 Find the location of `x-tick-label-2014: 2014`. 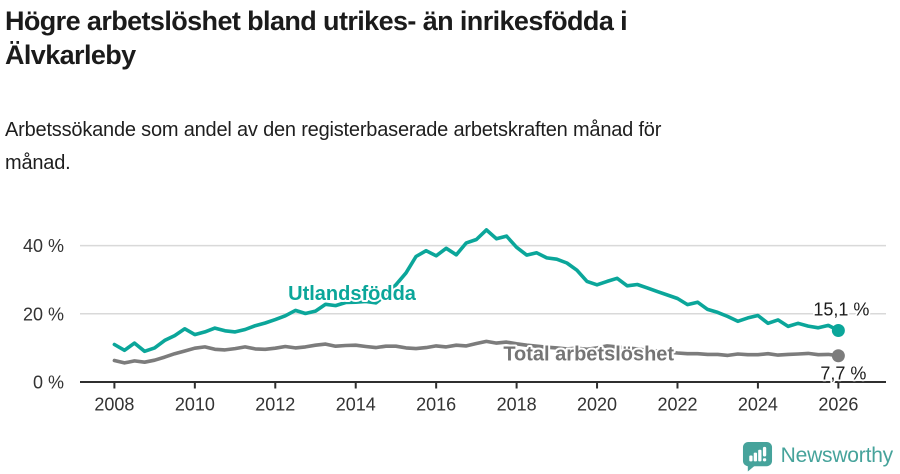

x-tick-label-2014: 2014 is located at coordinates (356, 405).